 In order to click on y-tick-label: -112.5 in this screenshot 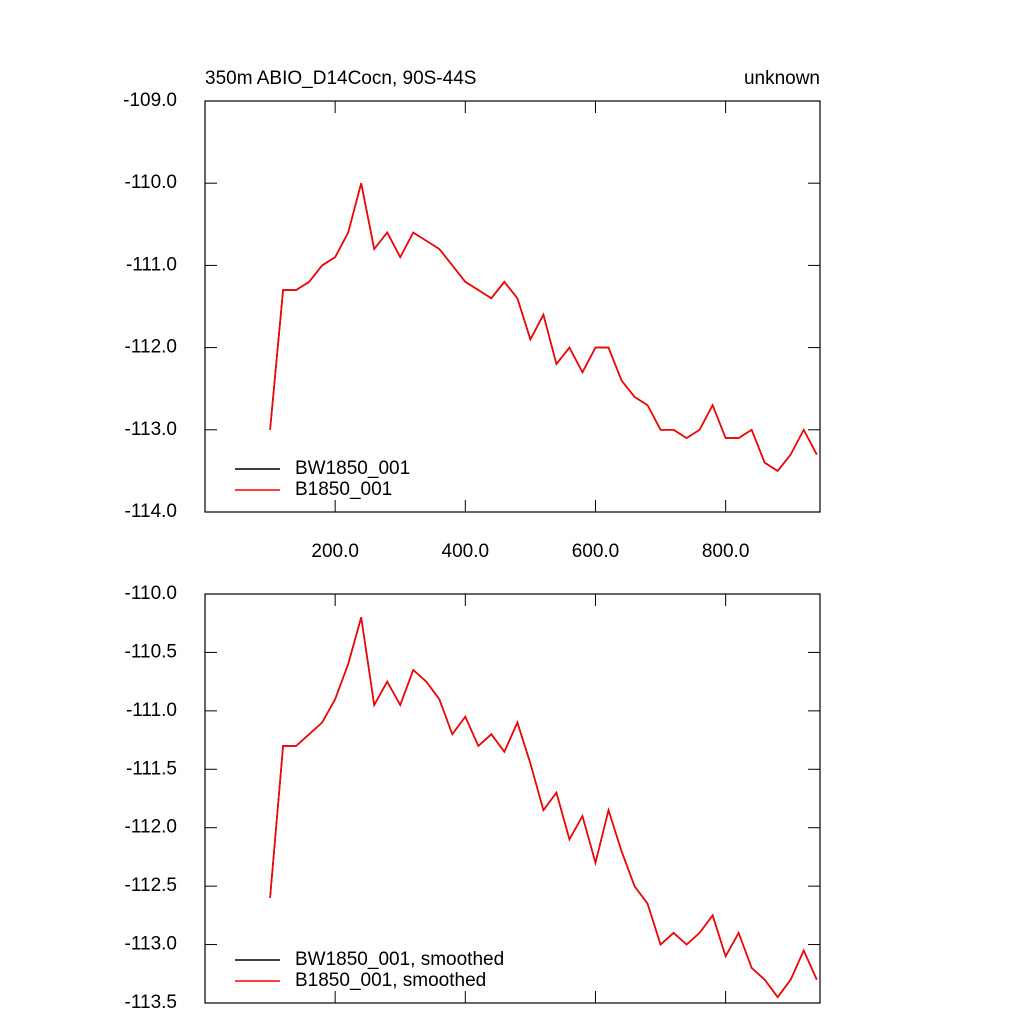, I will do `click(151, 885)`.